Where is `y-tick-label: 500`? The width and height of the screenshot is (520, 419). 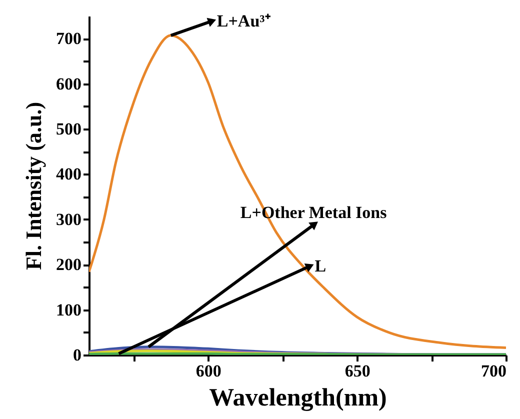 y-tick-label: 500 is located at coordinates (69, 129).